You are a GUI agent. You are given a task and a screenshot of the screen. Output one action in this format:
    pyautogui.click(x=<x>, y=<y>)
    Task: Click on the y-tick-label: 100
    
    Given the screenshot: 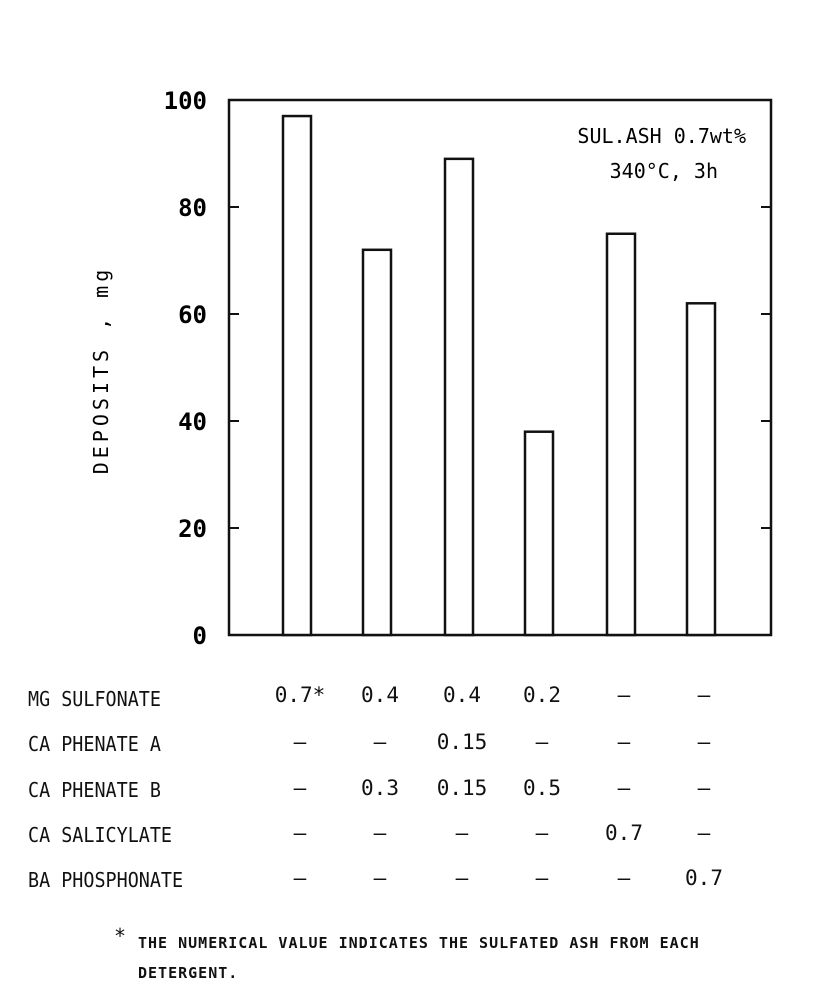 What is the action you would take?
    pyautogui.click(x=185, y=101)
    